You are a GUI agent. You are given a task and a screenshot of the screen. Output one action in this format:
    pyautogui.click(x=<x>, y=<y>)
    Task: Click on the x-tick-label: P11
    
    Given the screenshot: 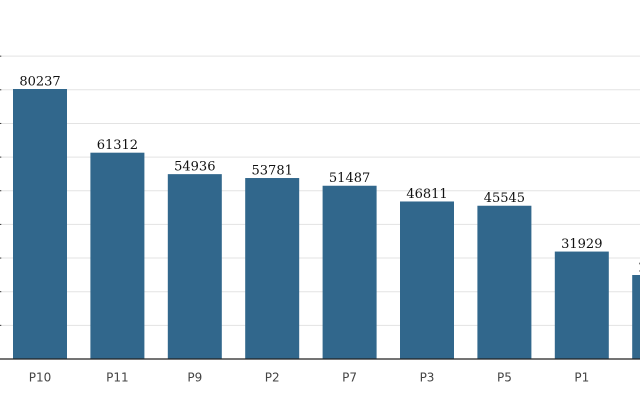 What is the action you would take?
    pyautogui.click(x=117, y=378)
    